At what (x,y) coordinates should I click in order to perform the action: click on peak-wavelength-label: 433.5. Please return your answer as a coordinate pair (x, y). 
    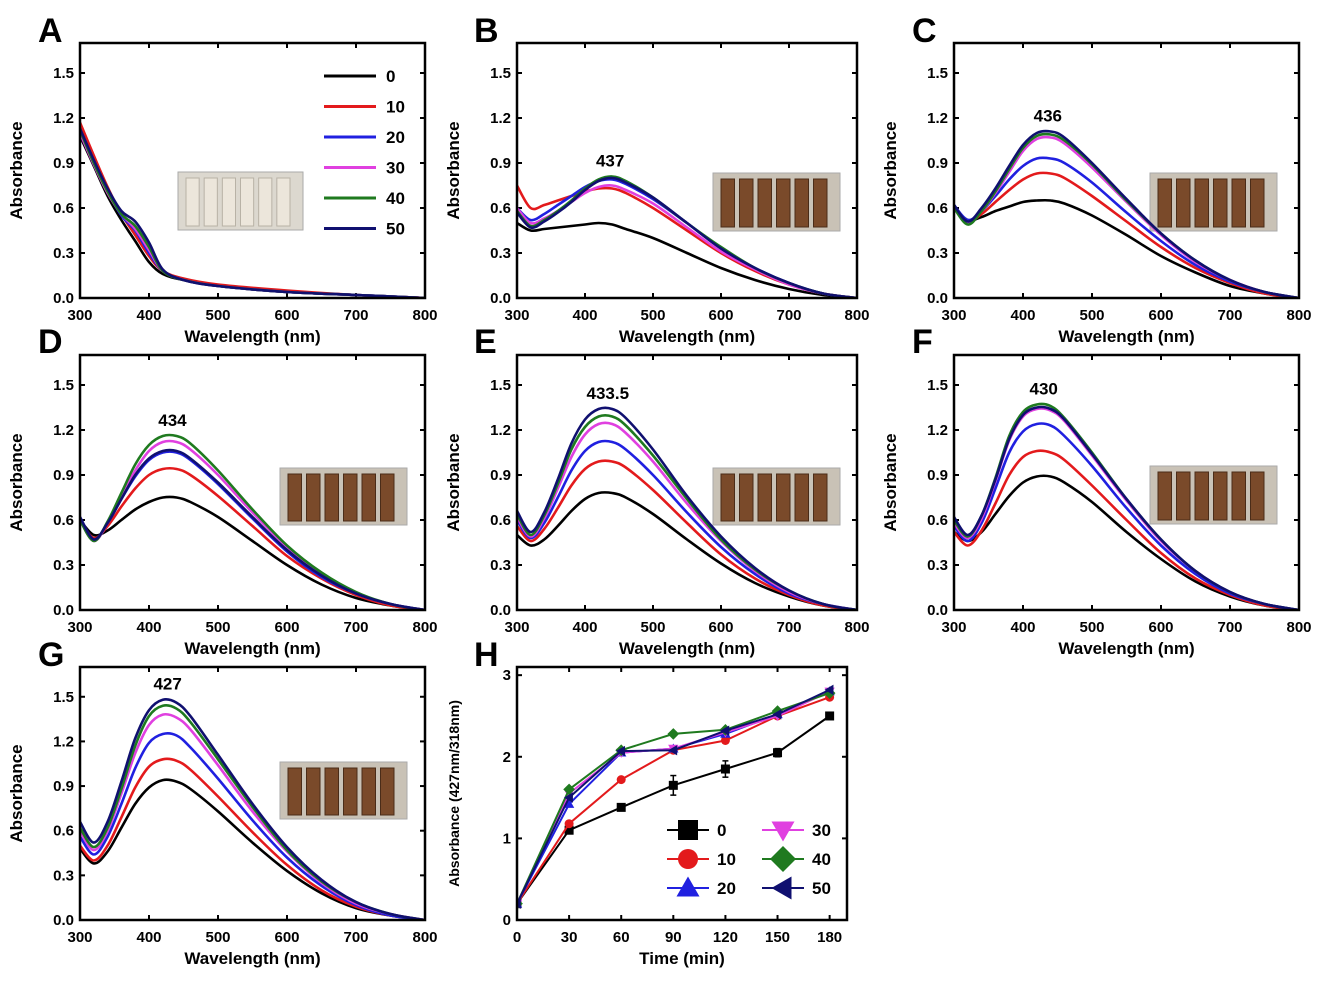
    Looking at the image, I should click on (608, 393).